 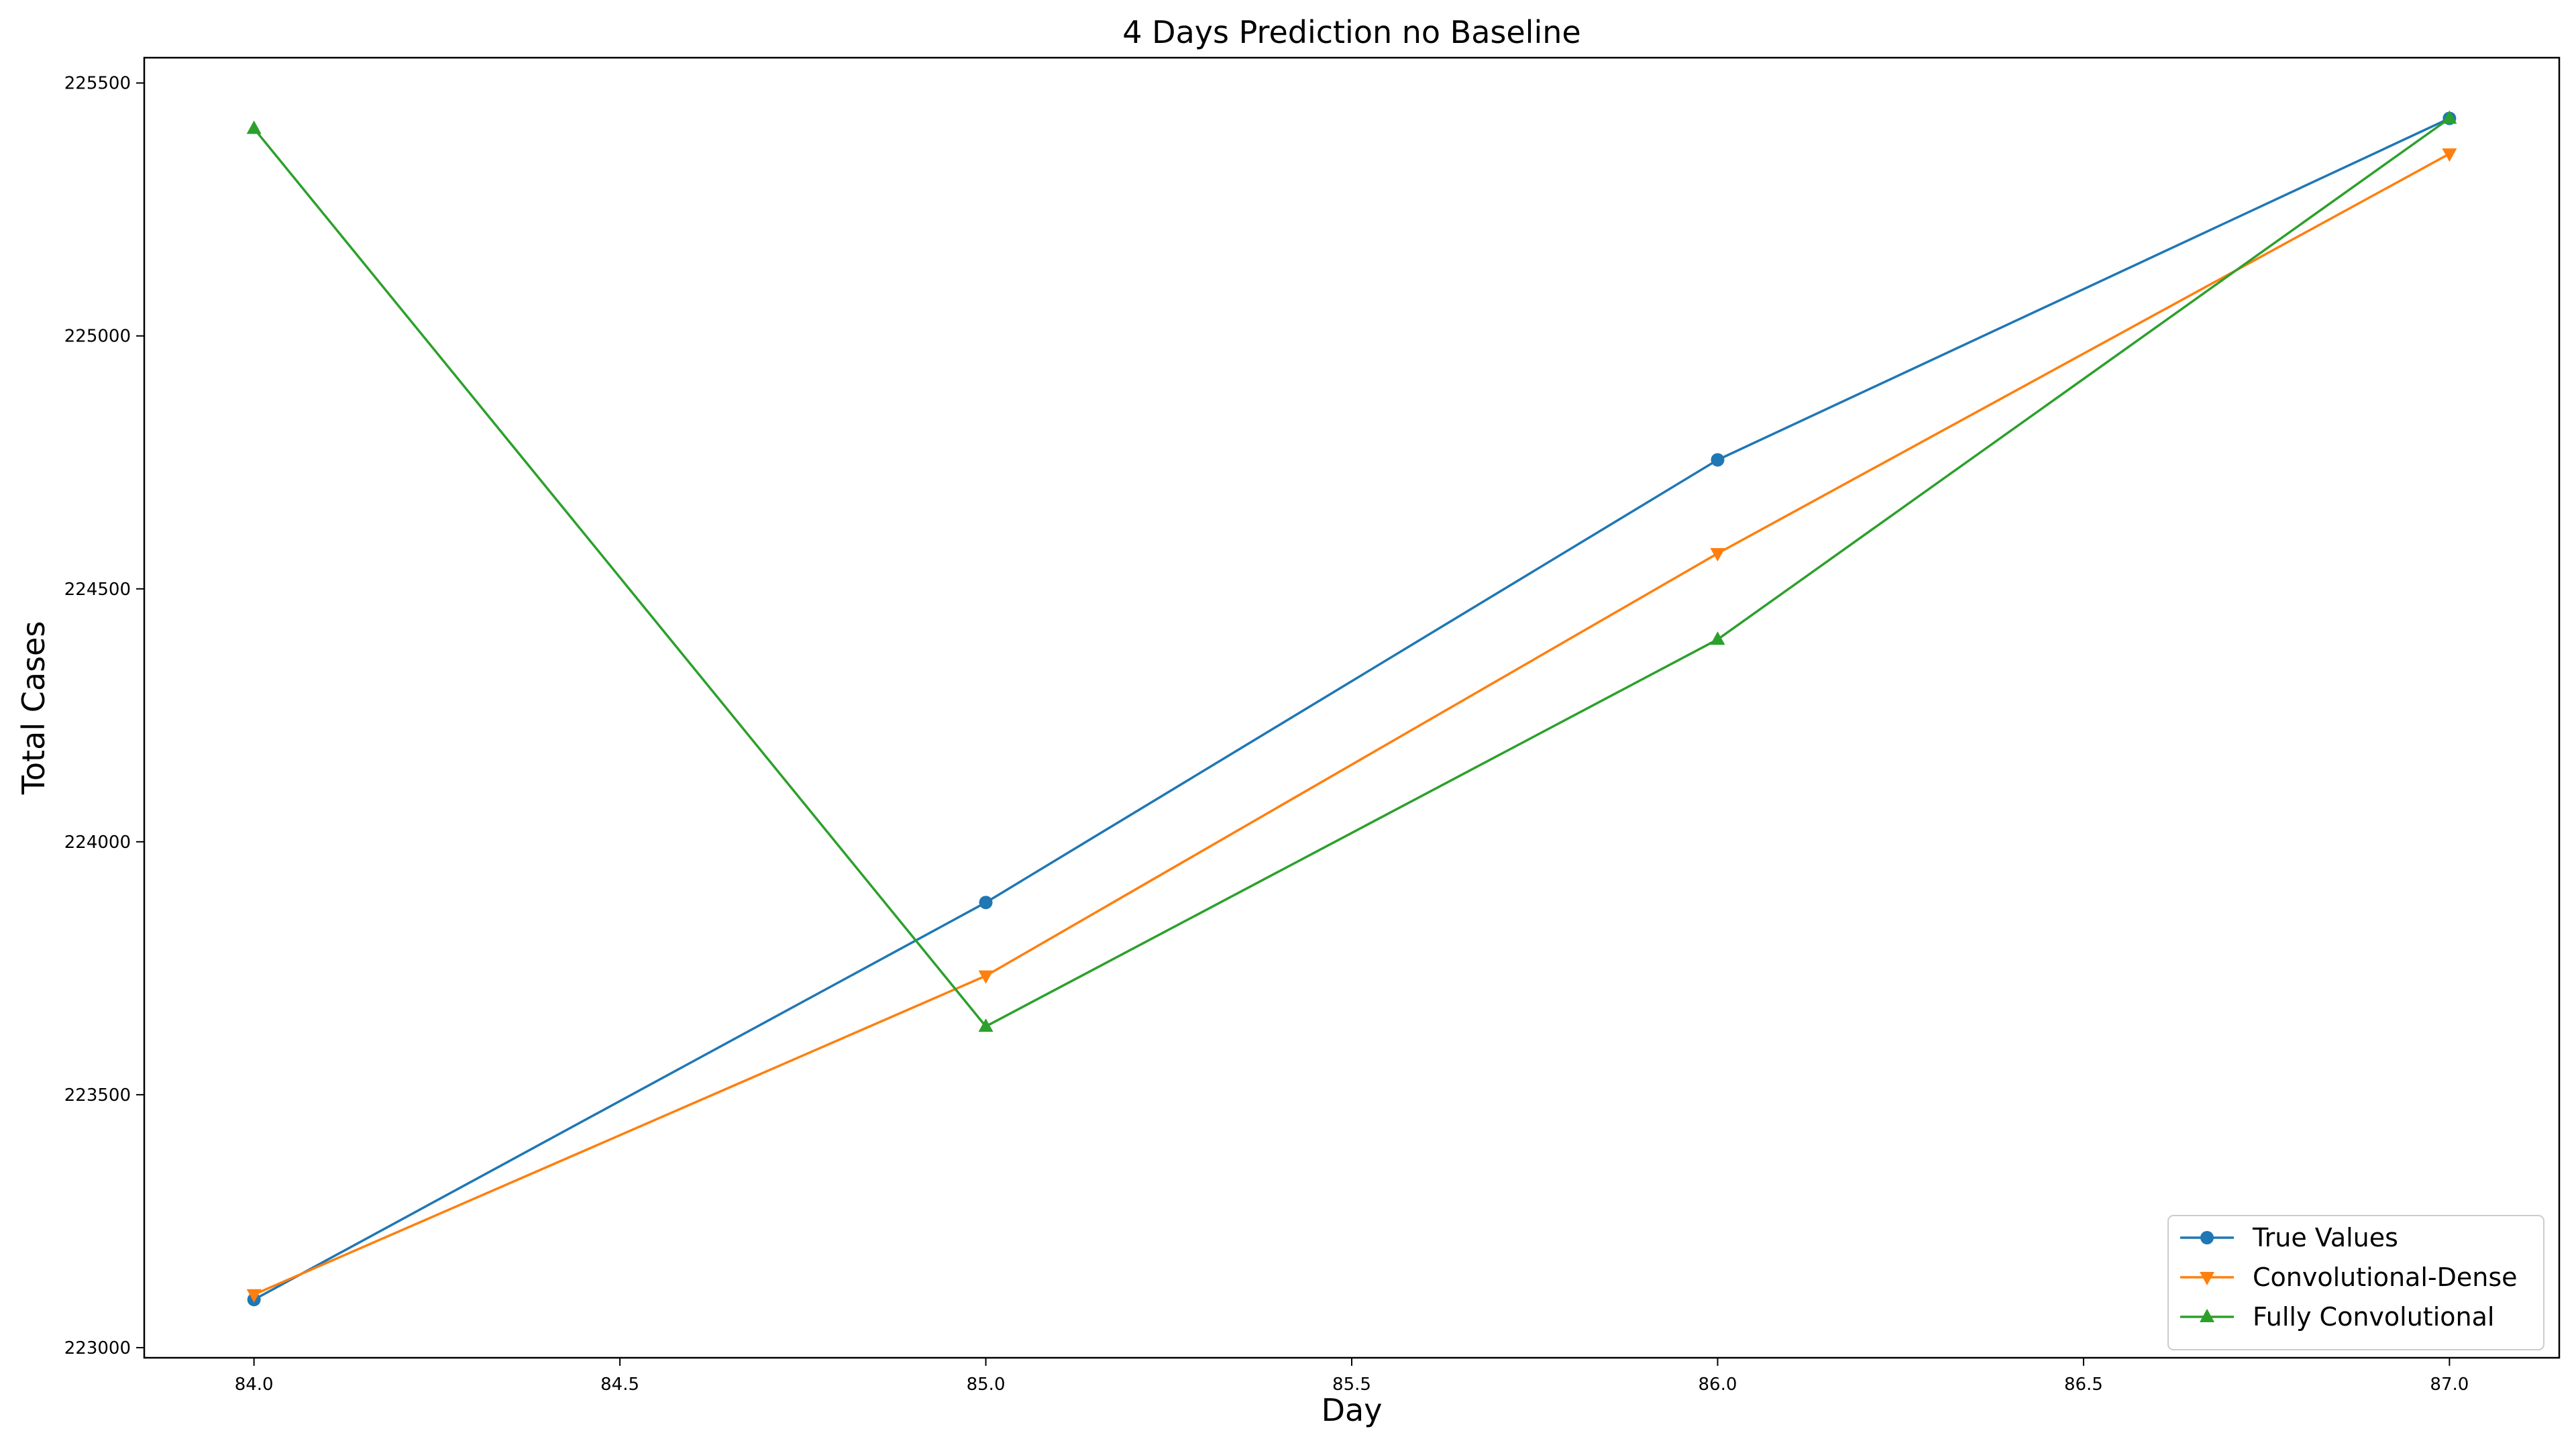 I want to click on y-tick-label: 225000, so click(x=97, y=337).